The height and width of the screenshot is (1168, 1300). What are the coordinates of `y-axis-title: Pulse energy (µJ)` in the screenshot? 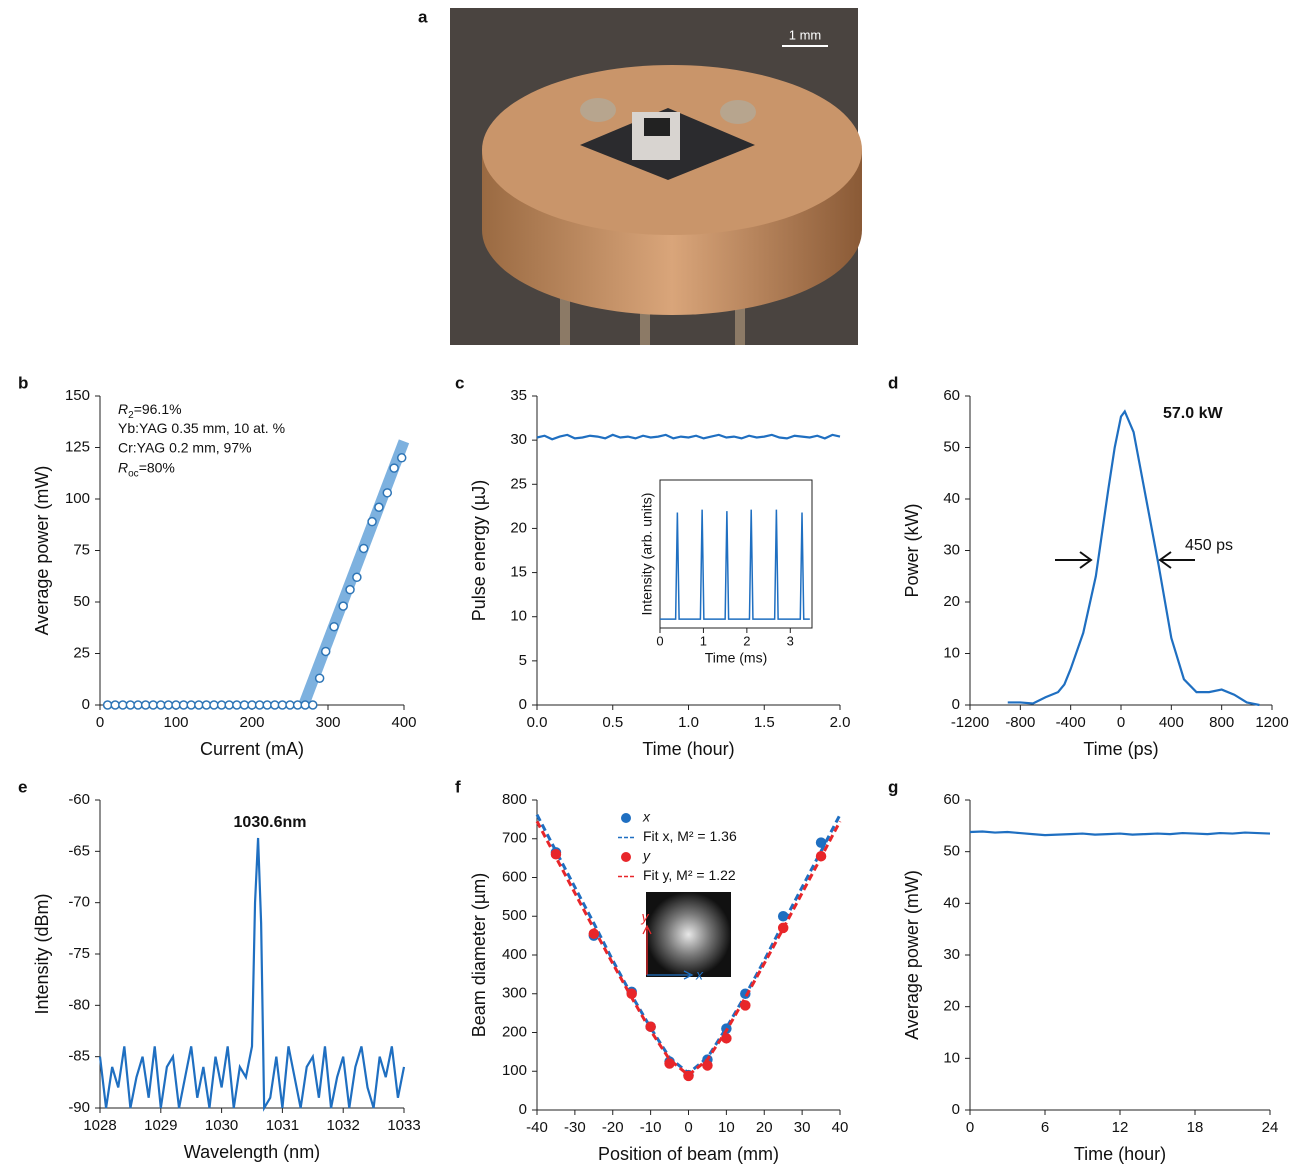 It's located at (479, 550).